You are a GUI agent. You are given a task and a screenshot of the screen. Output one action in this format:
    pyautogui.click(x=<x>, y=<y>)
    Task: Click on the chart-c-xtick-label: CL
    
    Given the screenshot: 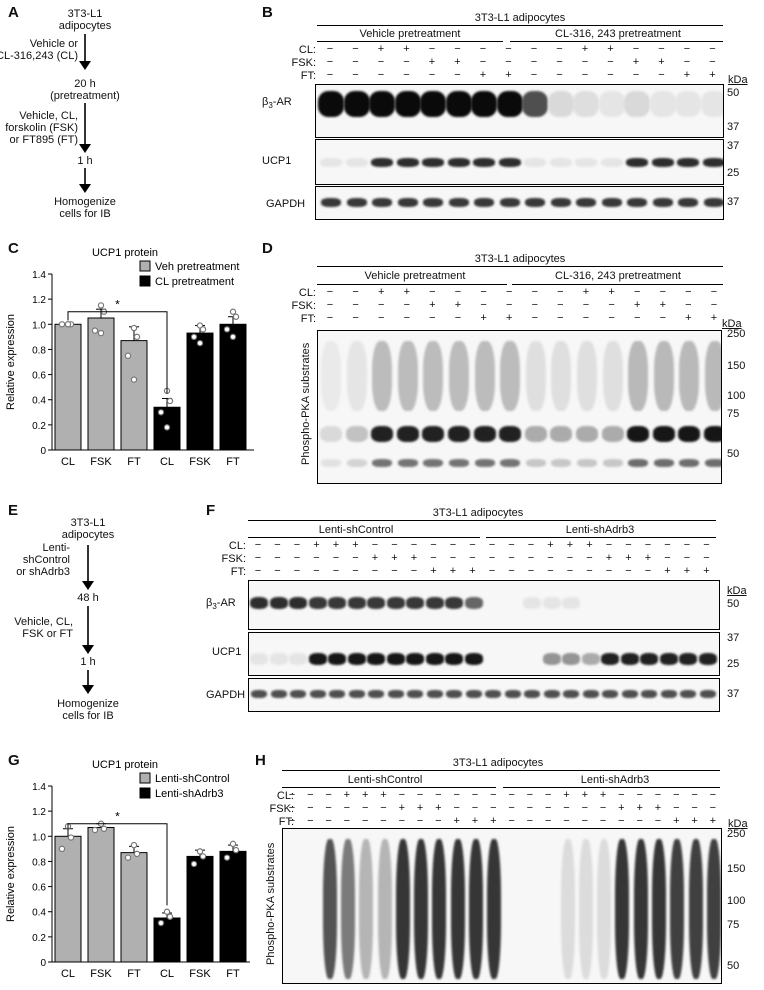 What is the action you would take?
    pyautogui.click(x=167, y=462)
    